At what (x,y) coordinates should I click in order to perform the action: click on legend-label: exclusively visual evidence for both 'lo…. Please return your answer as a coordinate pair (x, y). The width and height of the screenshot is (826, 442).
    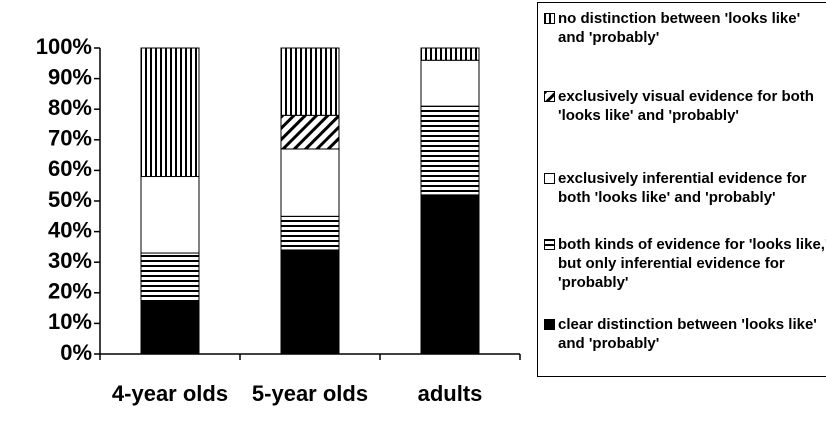
    Looking at the image, I should click on (686, 106).